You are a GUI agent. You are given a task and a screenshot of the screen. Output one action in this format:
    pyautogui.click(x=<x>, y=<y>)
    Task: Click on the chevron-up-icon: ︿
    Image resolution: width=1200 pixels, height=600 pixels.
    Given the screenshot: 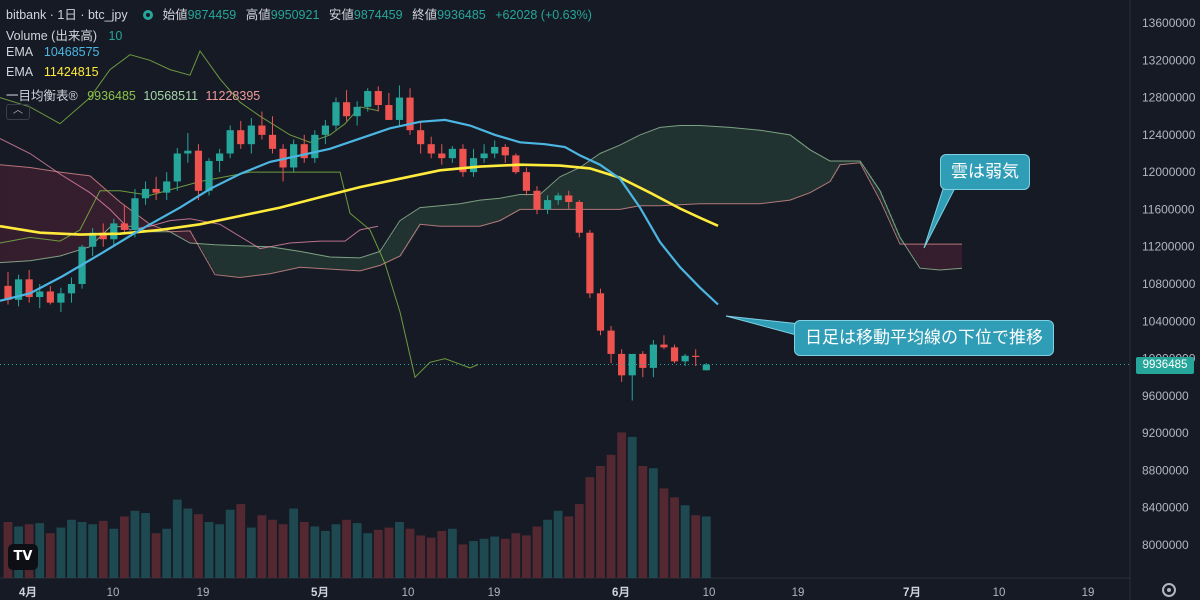 What is the action you would take?
    pyautogui.click(x=18, y=112)
    